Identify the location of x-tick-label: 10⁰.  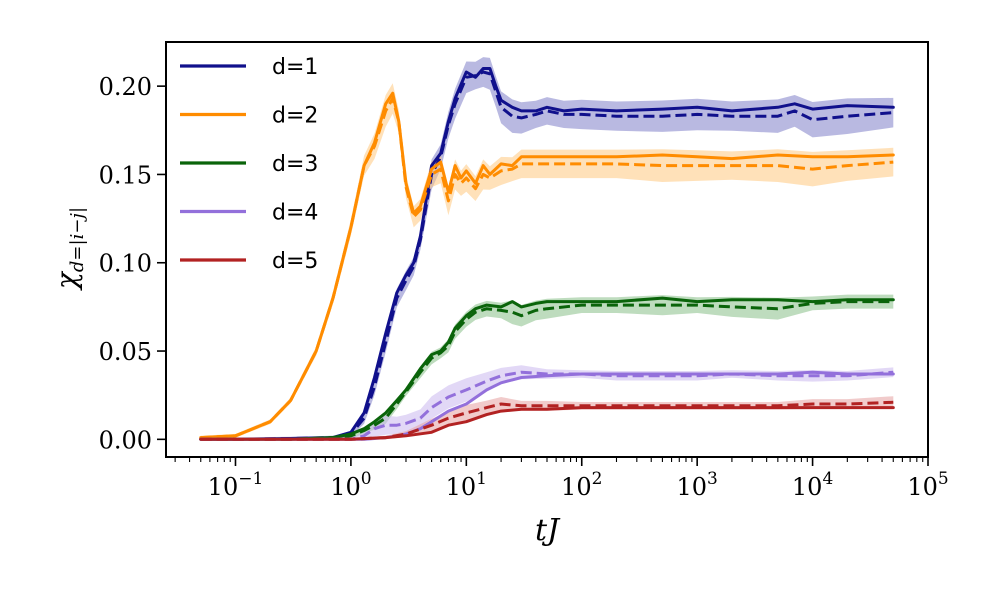
(350, 485).